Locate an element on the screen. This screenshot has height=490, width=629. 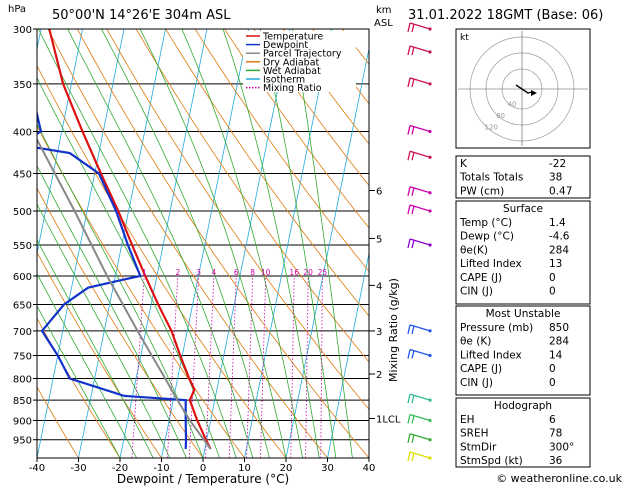
altitude-tick-label: 1LCL is located at coordinates (388, 419).